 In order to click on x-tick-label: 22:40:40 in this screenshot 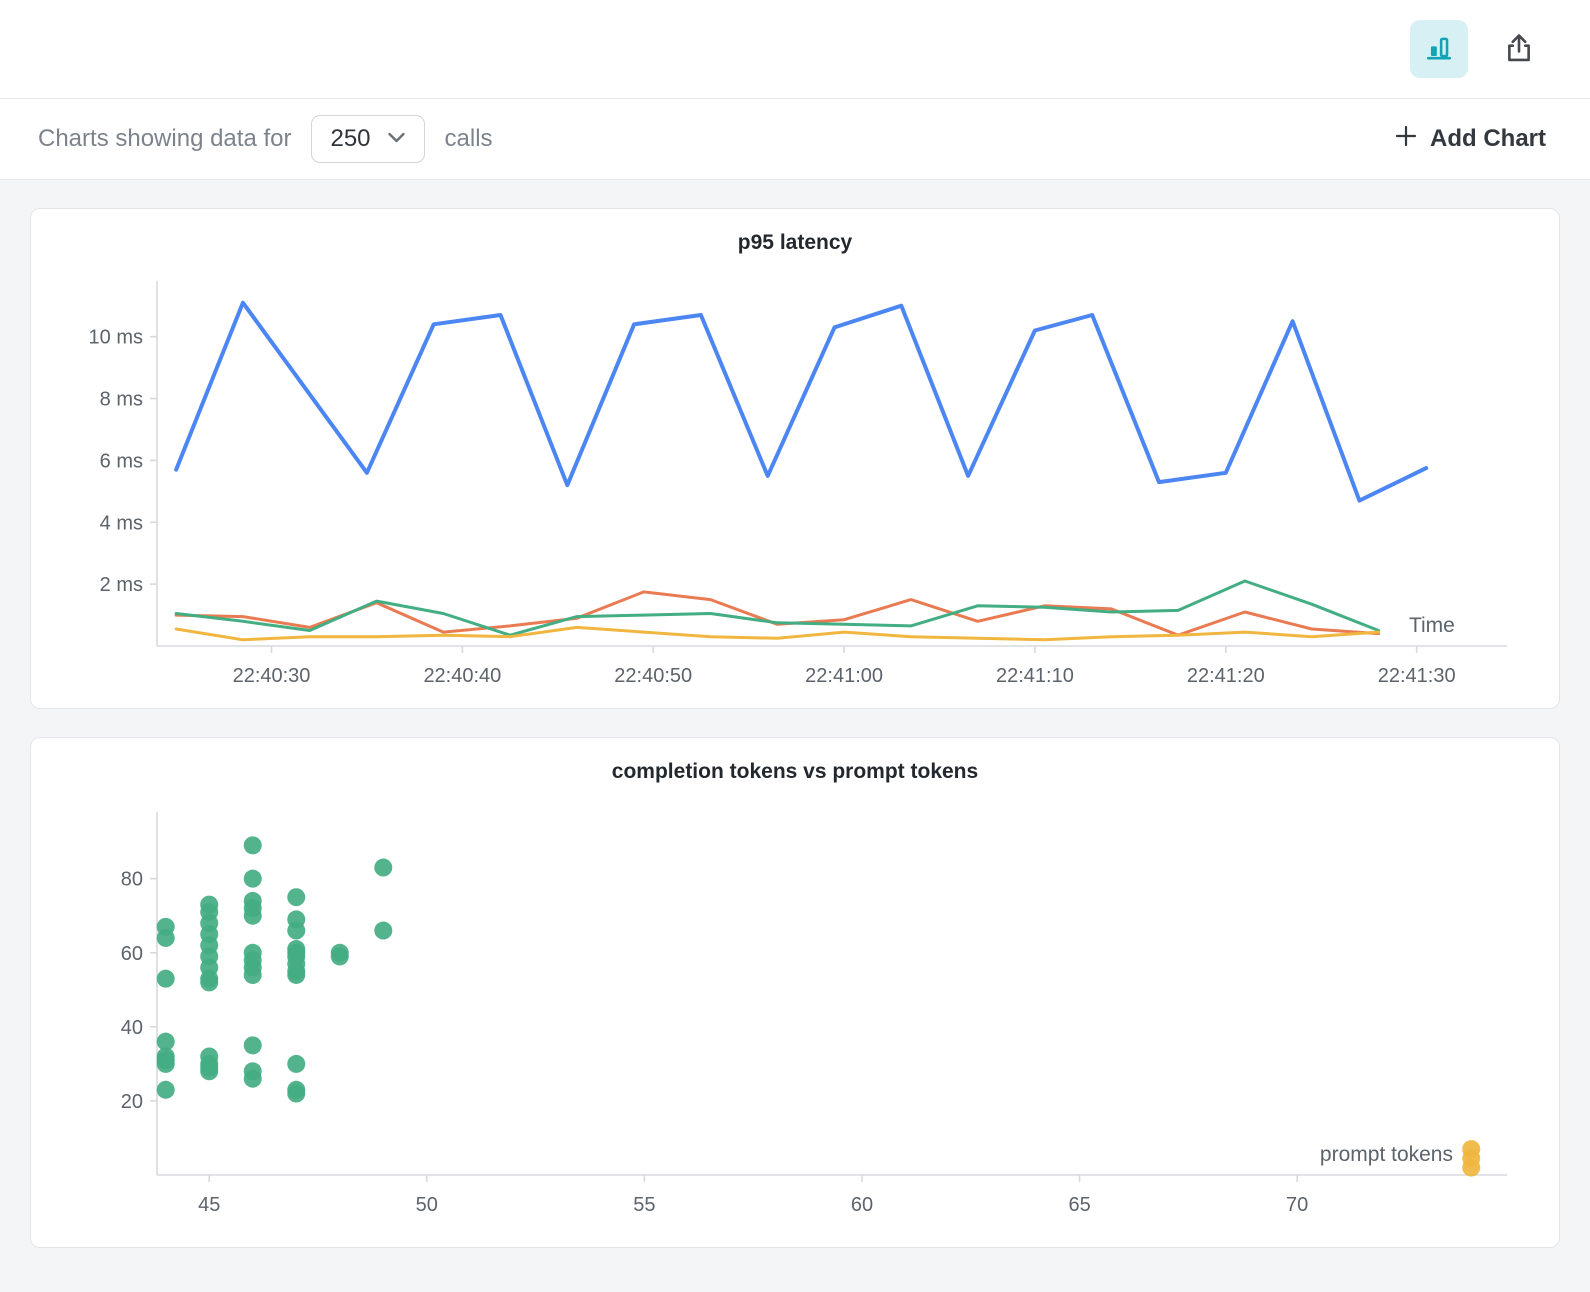, I will do `click(462, 676)`.